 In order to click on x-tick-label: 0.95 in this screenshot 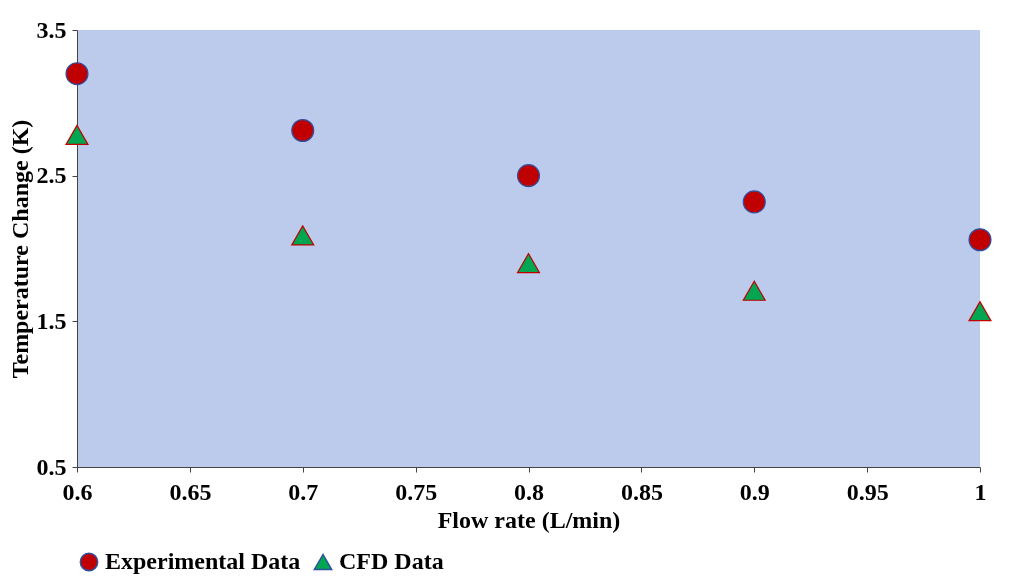, I will do `click(867, 491)`.